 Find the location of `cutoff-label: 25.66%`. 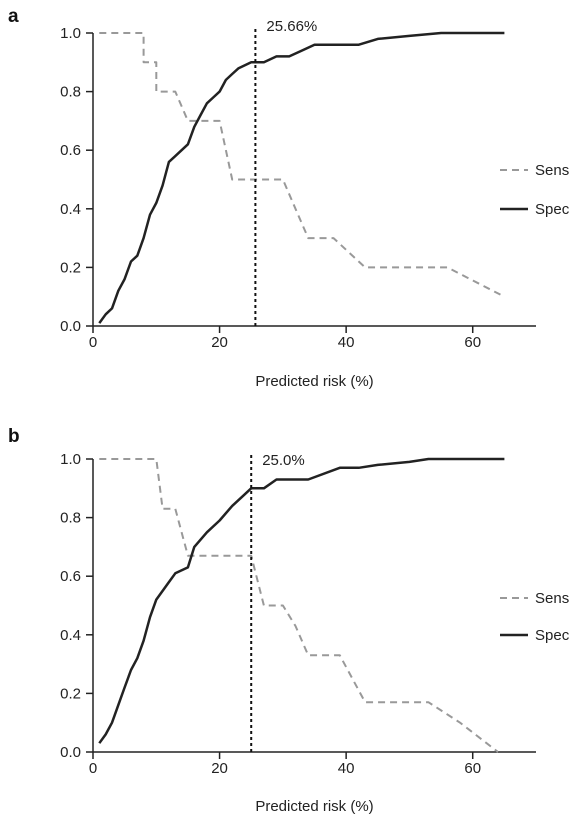

cutoff-label: 25.66% is located at coordinates (291, 26).